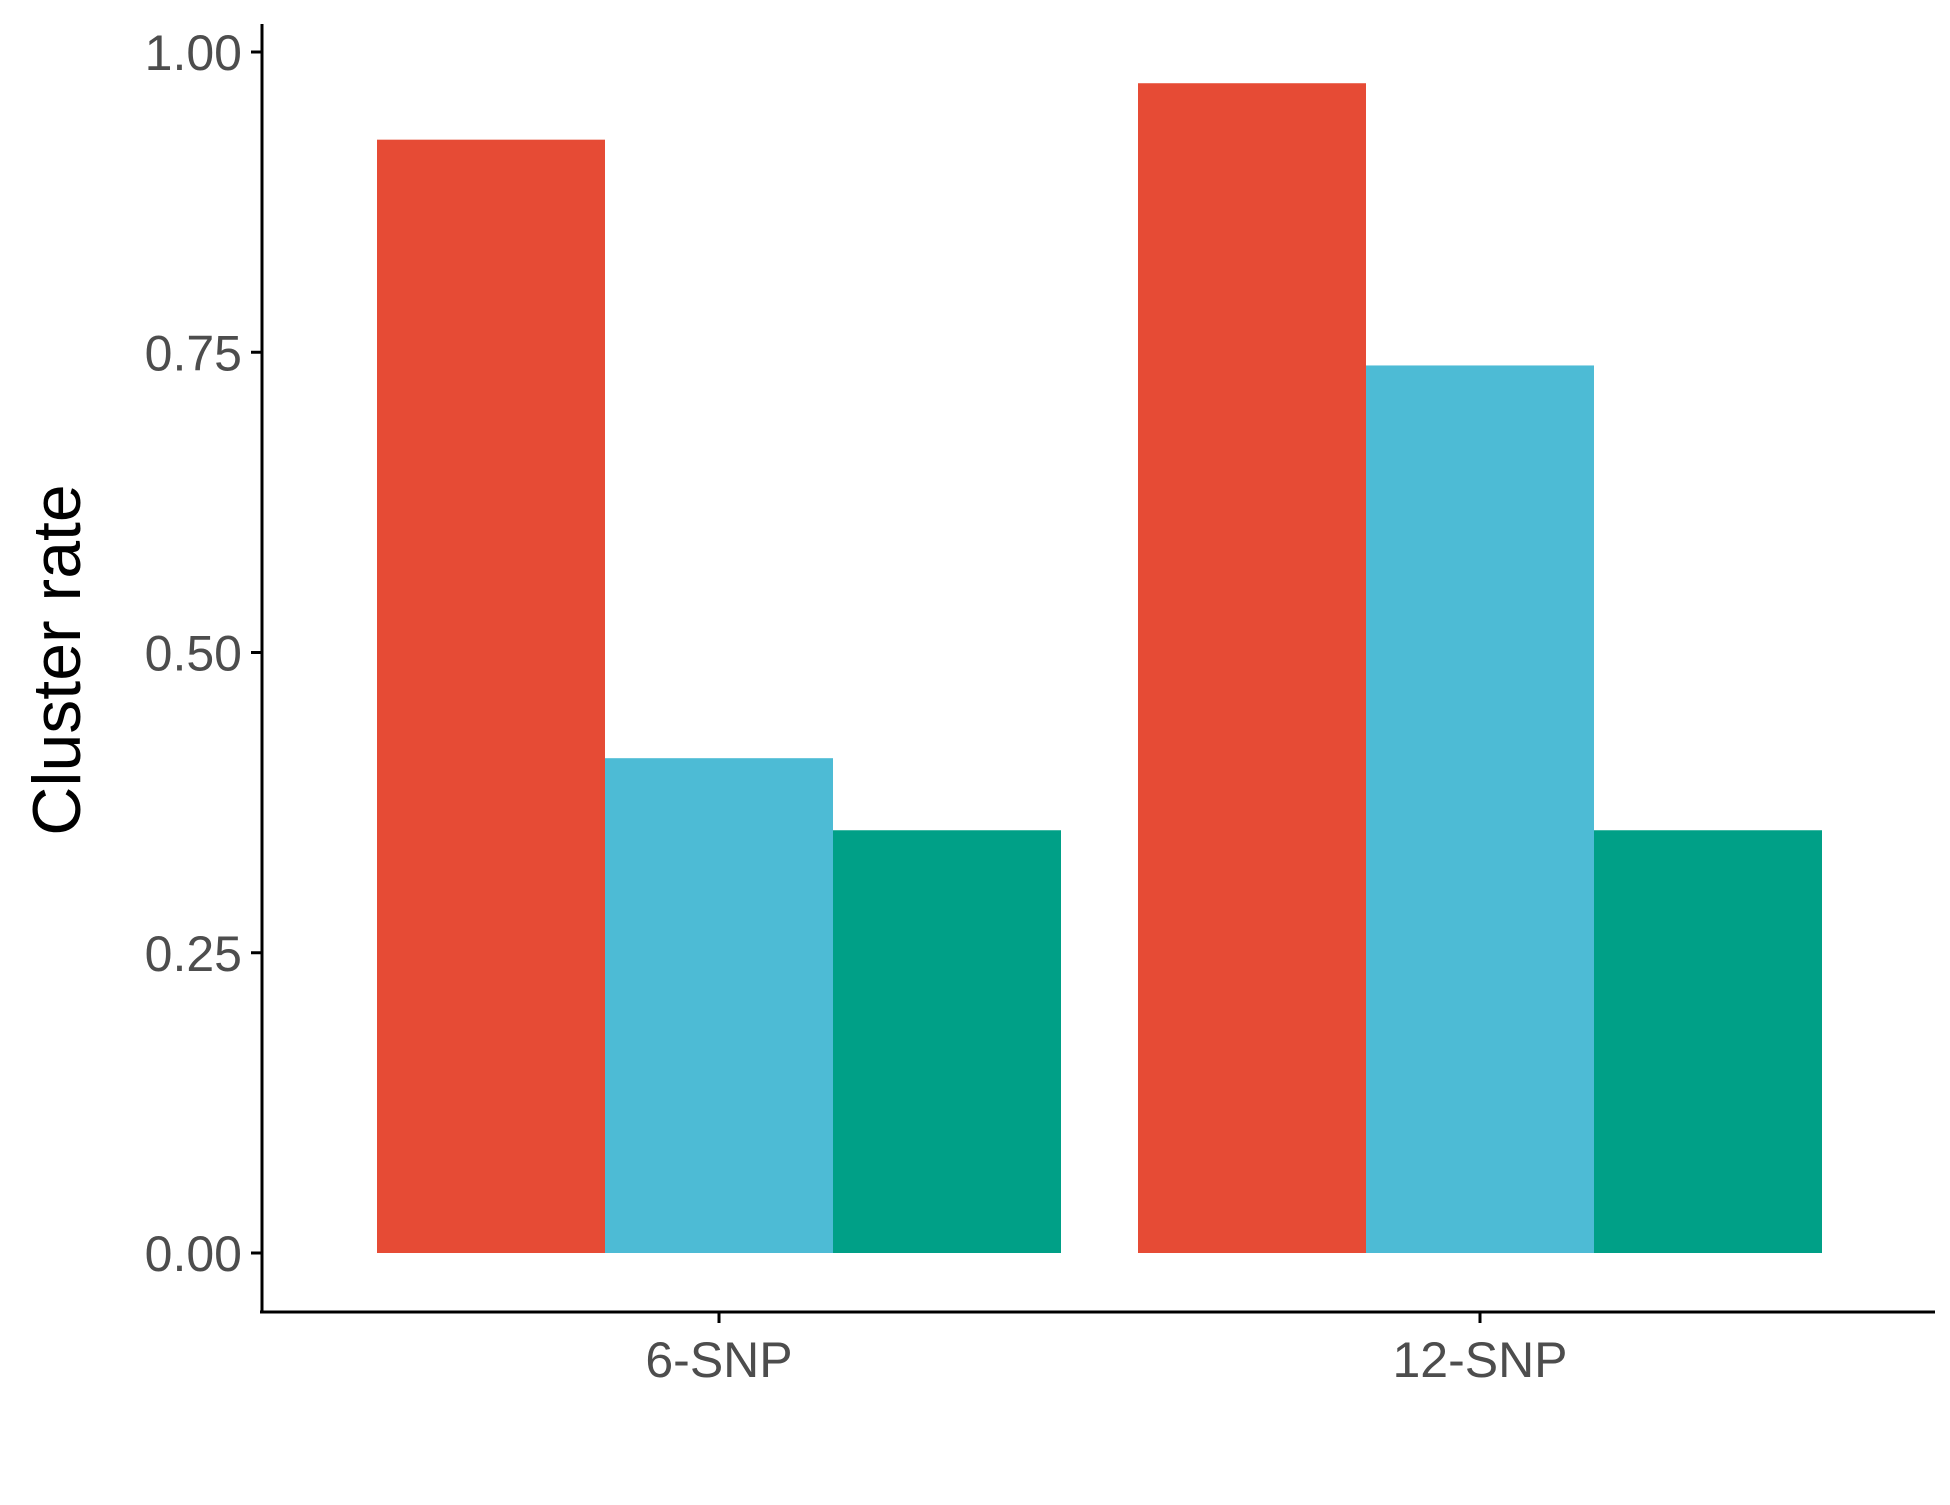 The height and width of the screenshot is (1505, 1950). What do you see at coordinates (193, 53) in the screenshot?
I see `y-tick-label: 1.00` at bounding box center [193, 53].